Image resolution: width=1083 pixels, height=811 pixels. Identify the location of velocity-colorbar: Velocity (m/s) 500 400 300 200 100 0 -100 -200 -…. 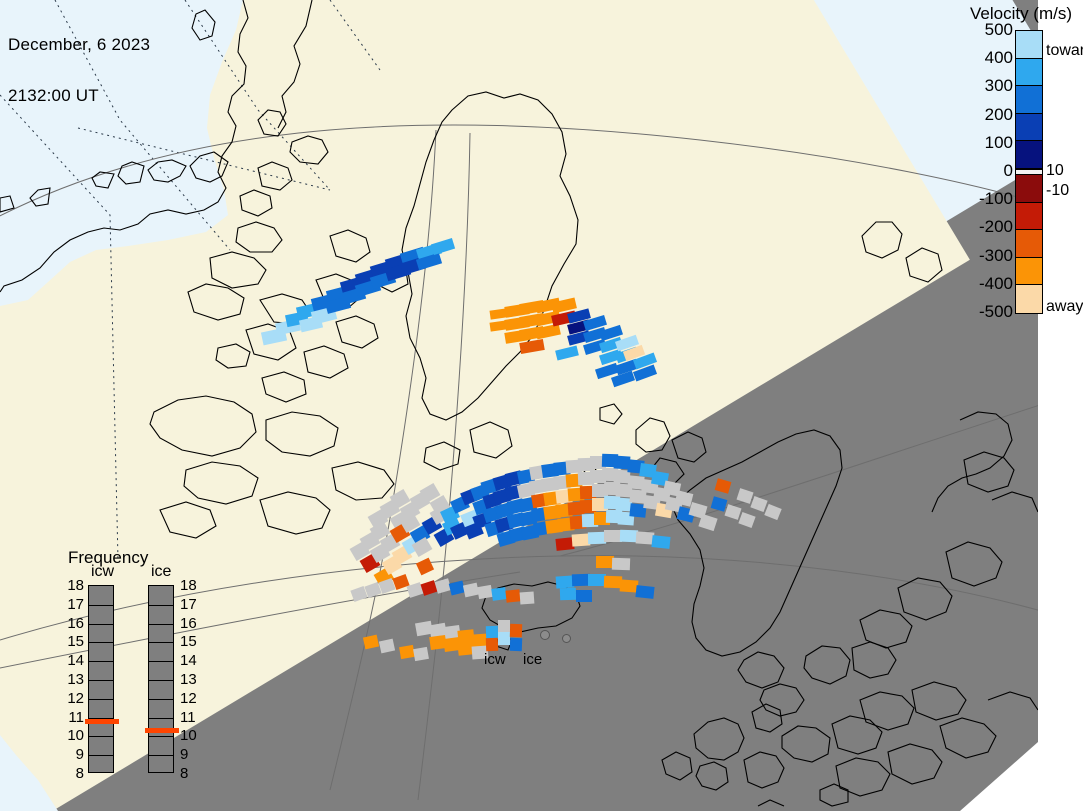
(1022, 167).